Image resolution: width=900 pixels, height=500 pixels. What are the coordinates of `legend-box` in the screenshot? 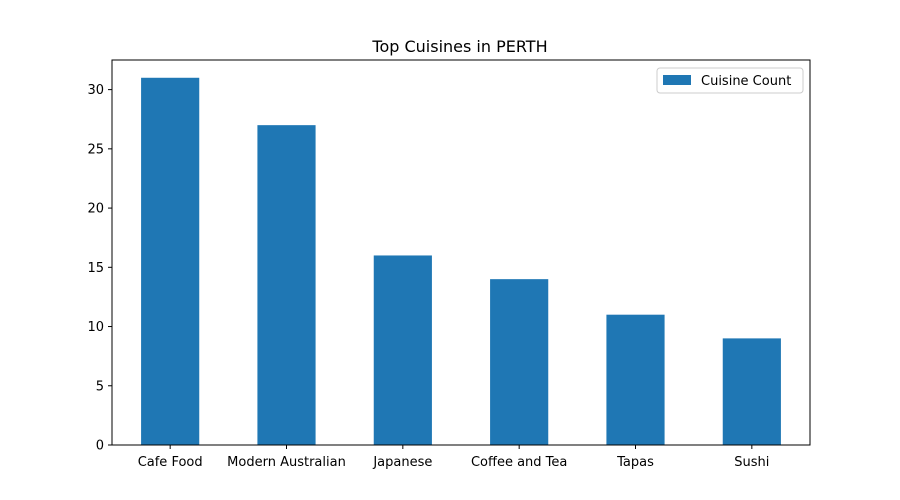 It's located at (730, 80).